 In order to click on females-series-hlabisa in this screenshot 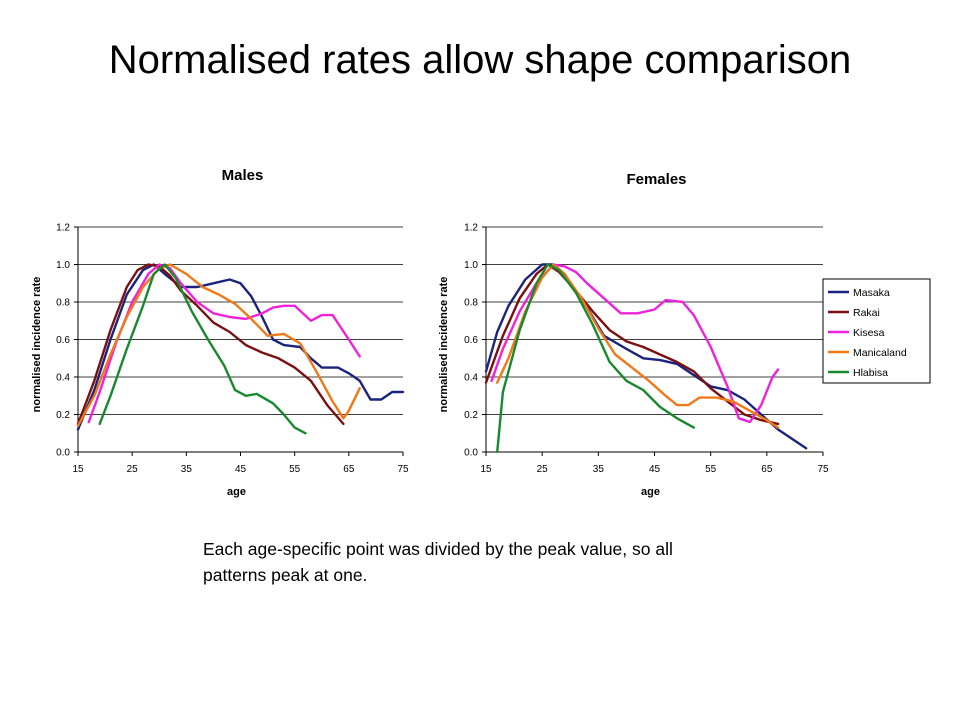, I will do `click(595, 358)`.